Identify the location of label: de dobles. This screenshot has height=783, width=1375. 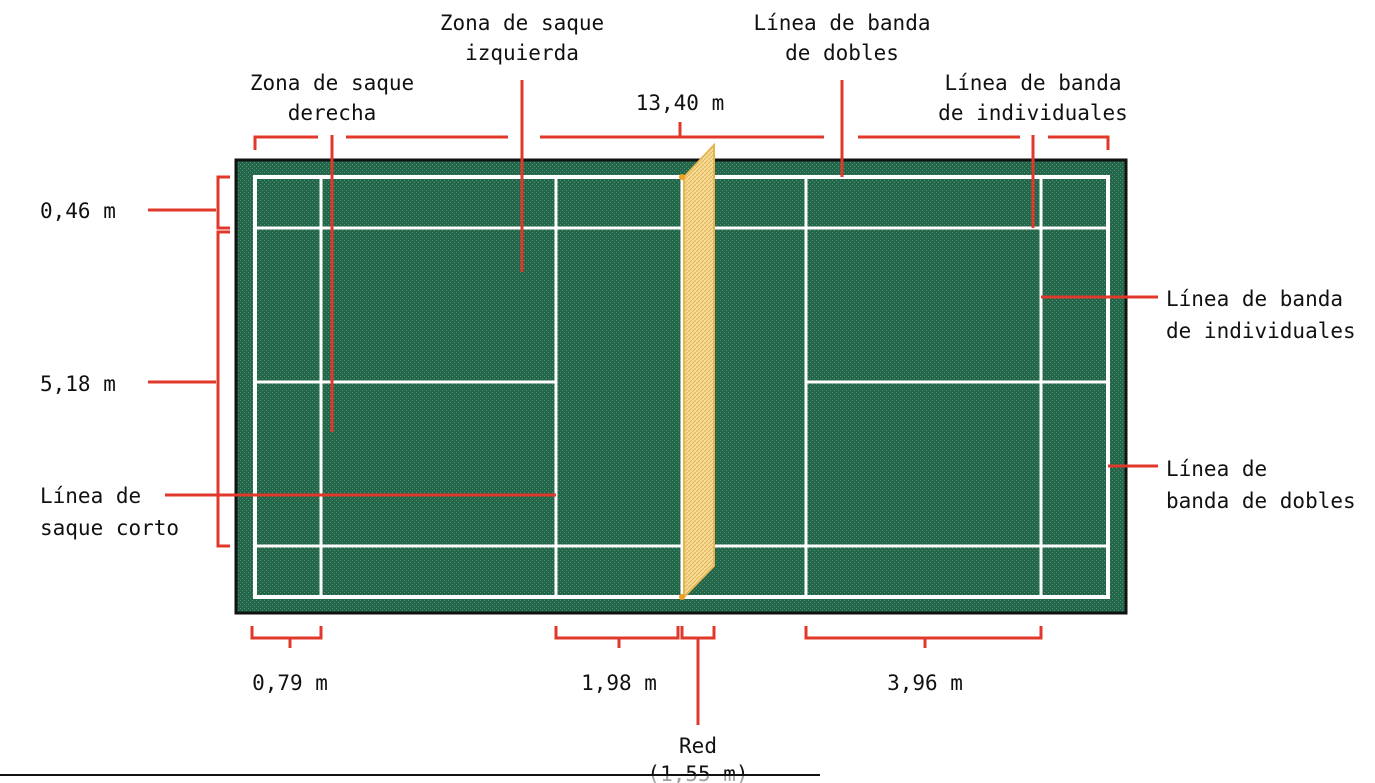
(842, 53).